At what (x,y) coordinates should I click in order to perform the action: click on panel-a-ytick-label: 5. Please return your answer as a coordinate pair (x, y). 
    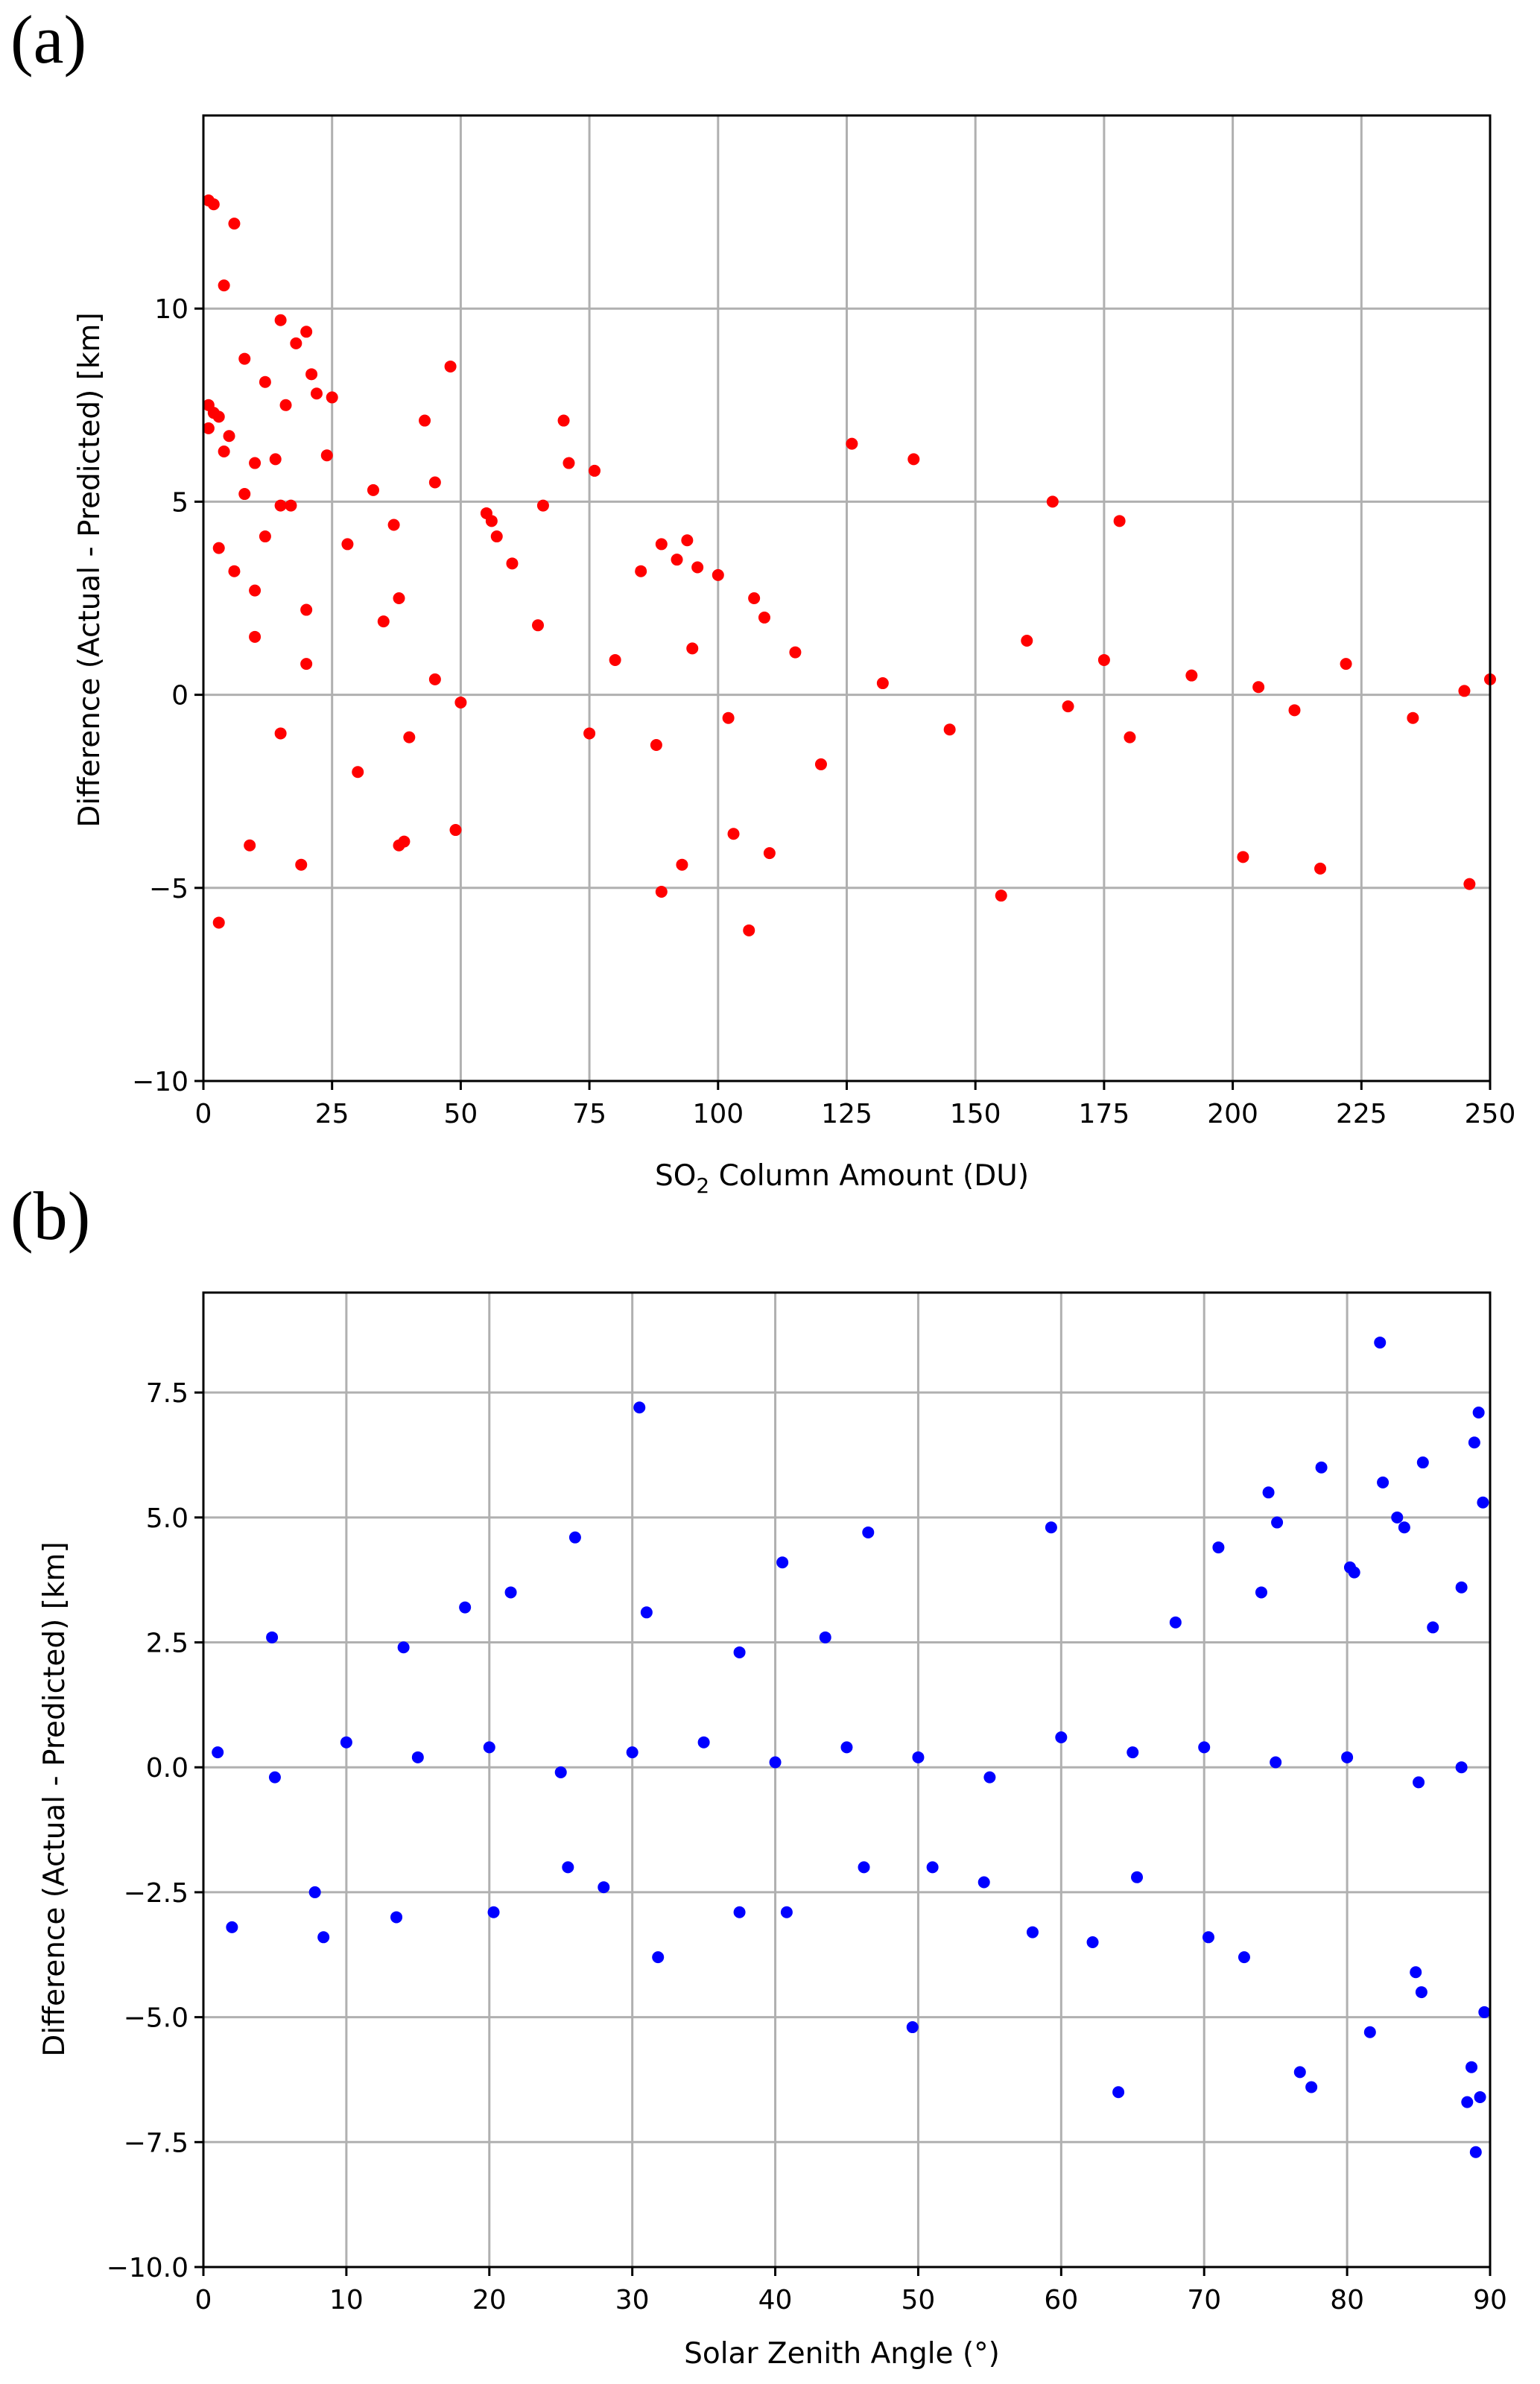
    Looking at the image, I should click on (179, 503).